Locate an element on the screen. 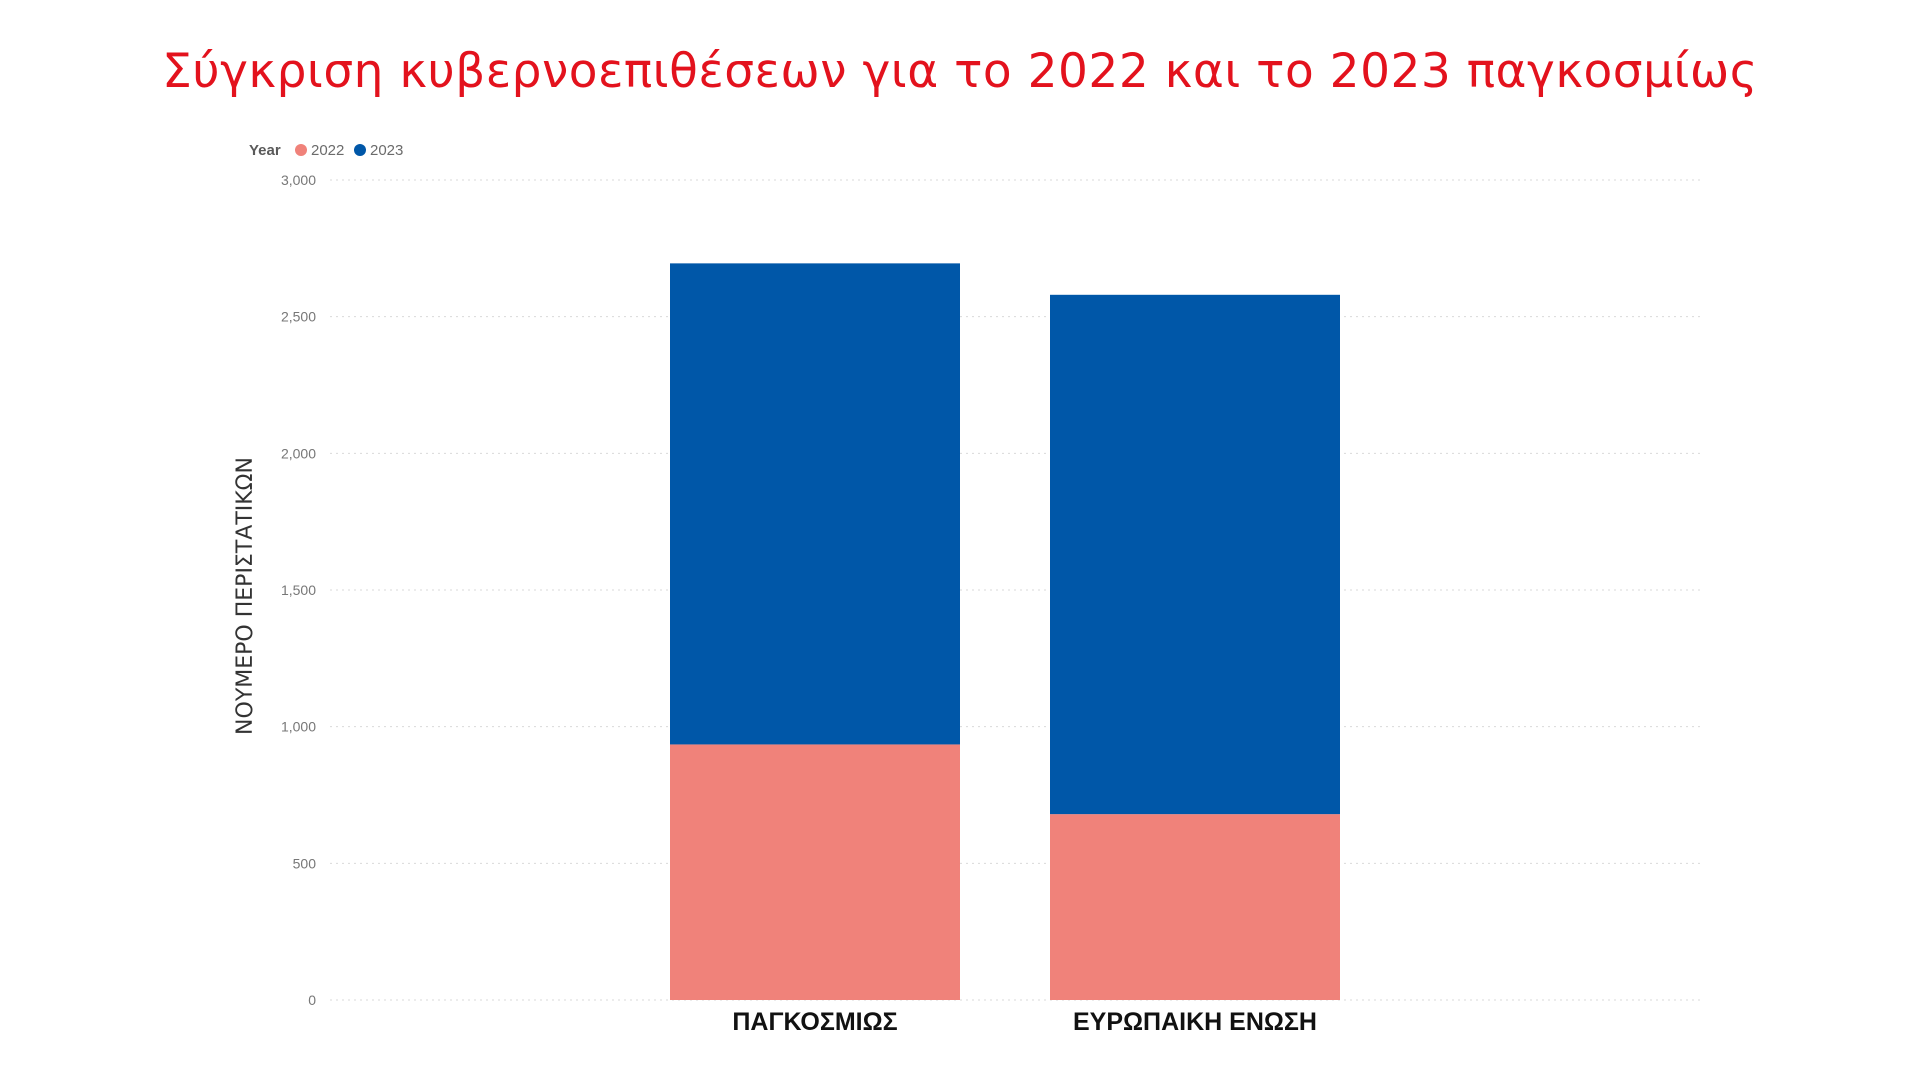 The image size is (1920, 1080). legend-label: 2023 is located at coordinates (386, 150).